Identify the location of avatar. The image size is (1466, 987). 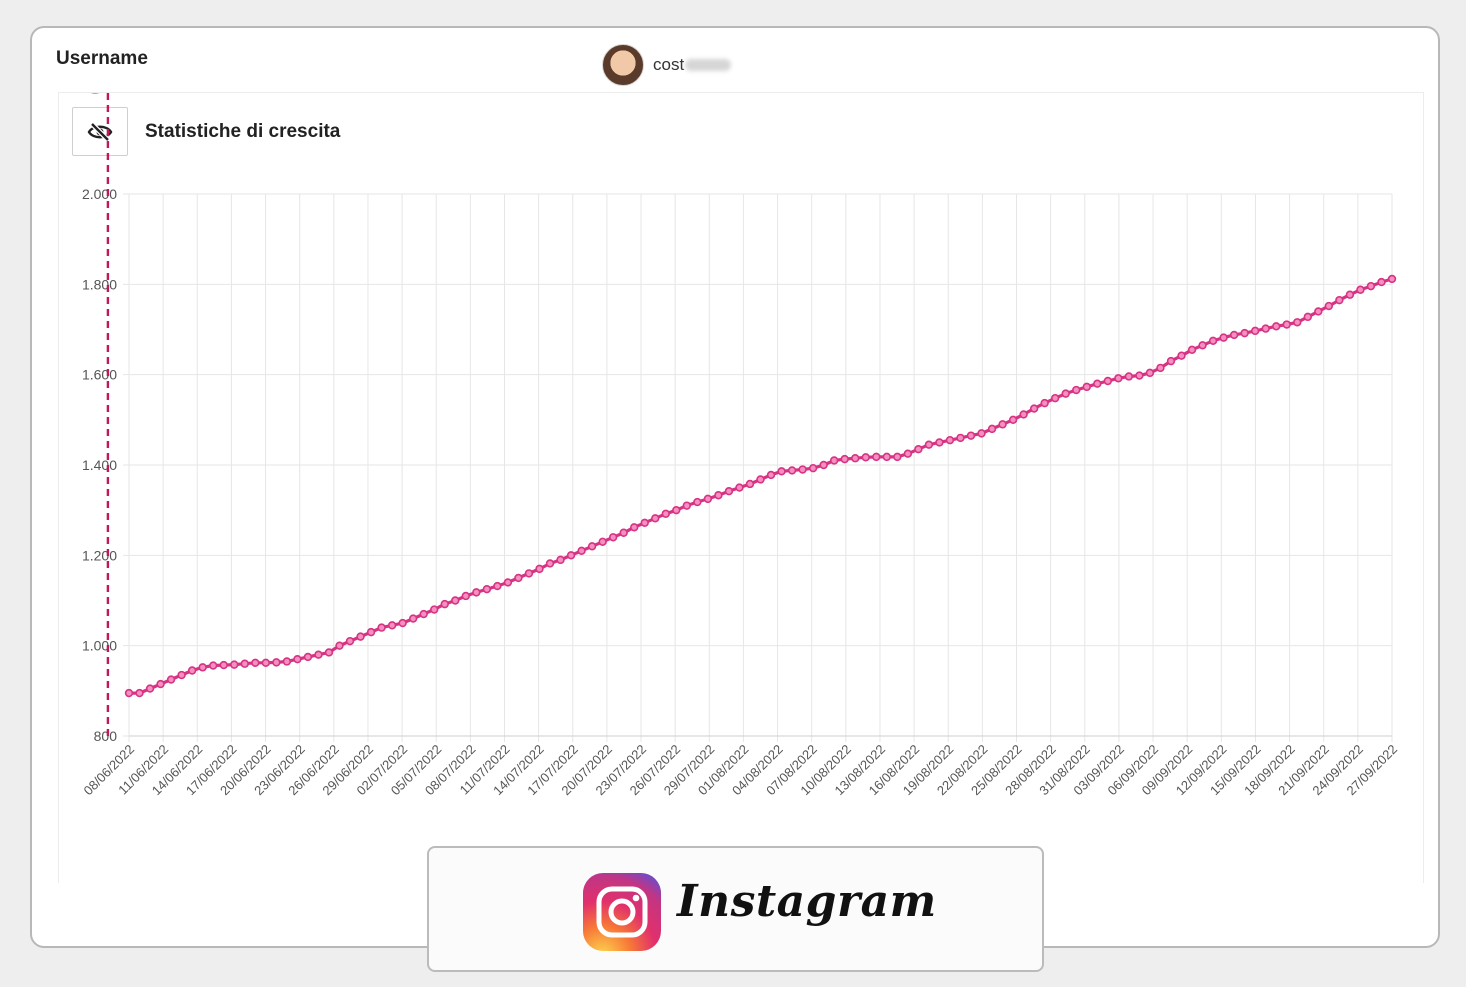
(623, 65).